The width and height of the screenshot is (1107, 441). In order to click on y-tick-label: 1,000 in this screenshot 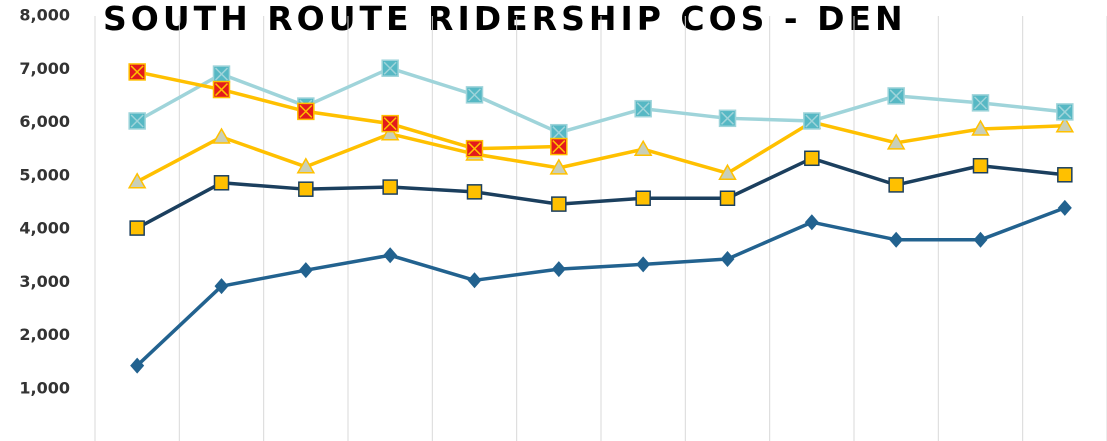, I will do `click(44, 388)`.